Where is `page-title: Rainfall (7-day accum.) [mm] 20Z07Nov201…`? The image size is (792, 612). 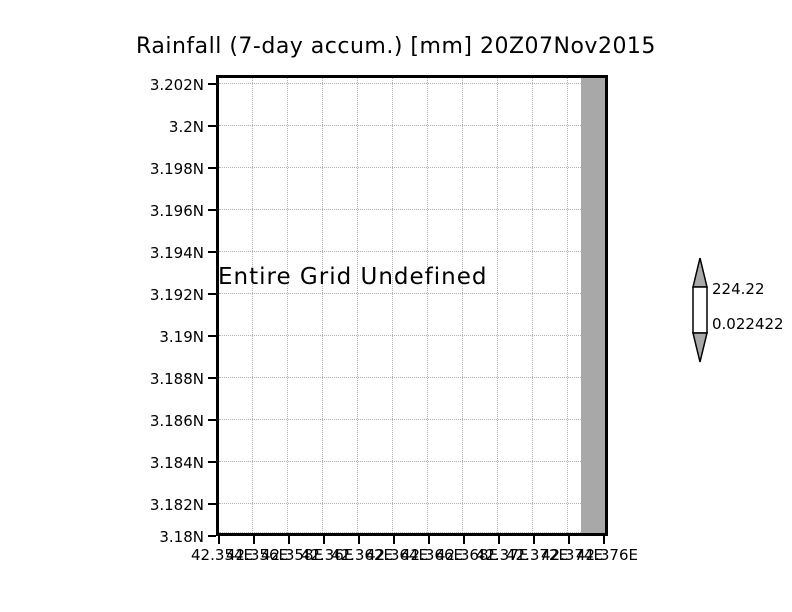 page-title: Rainfall (7-day accum.) [mm] 20Z07Nov201… is located at coordinates (396, 46).